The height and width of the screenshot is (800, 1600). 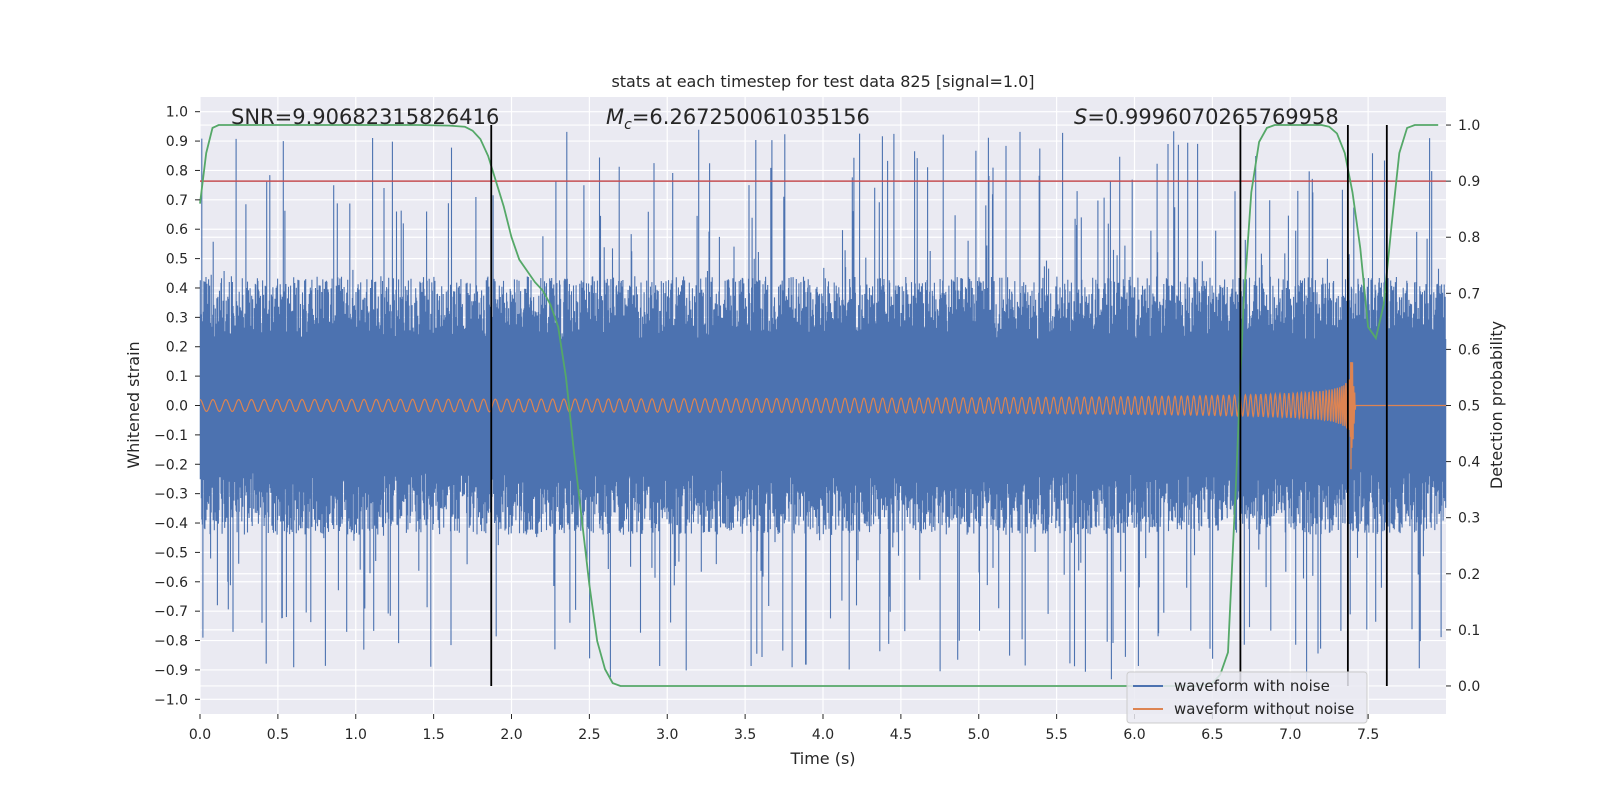 What do you see at coordinates (433, 735) in the screenshot?
I see `x-tick-label: 1.5` at bounding box center [433, 735].